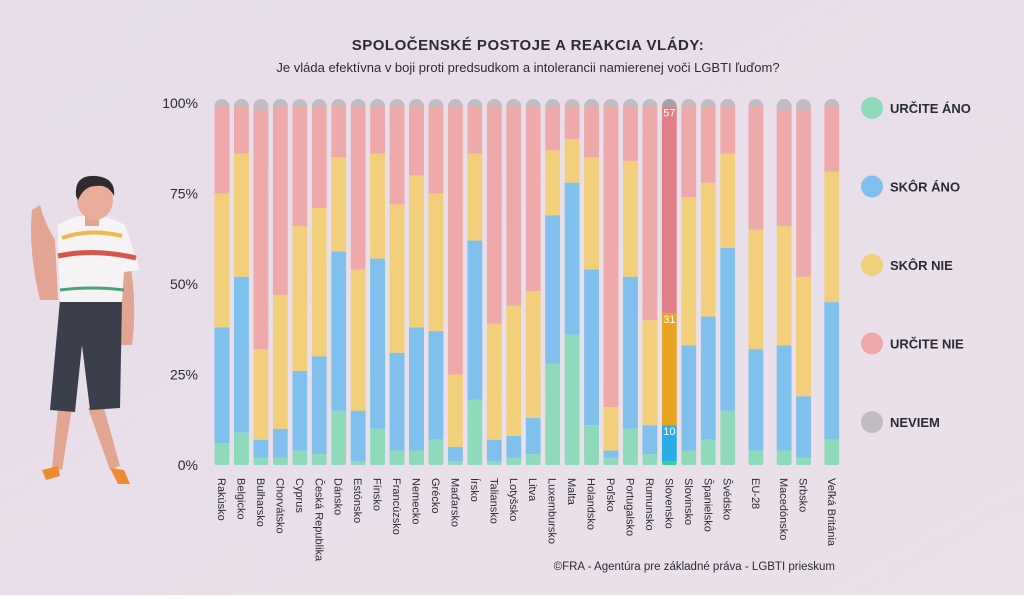  Describe the element at coordinates (707, 505) in the screenshot. I see `x-tick-label: Španielsko` at that location.